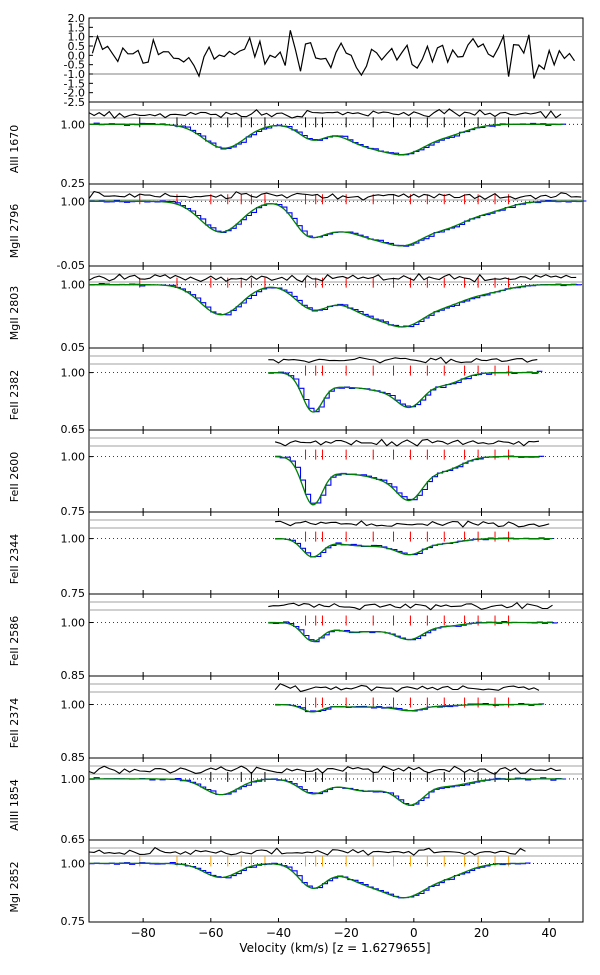 The image size is (600, 975). Describe the element at coordinates (14, 641) in the screenshot. I see `panel-label: FeII 2586` at that location.